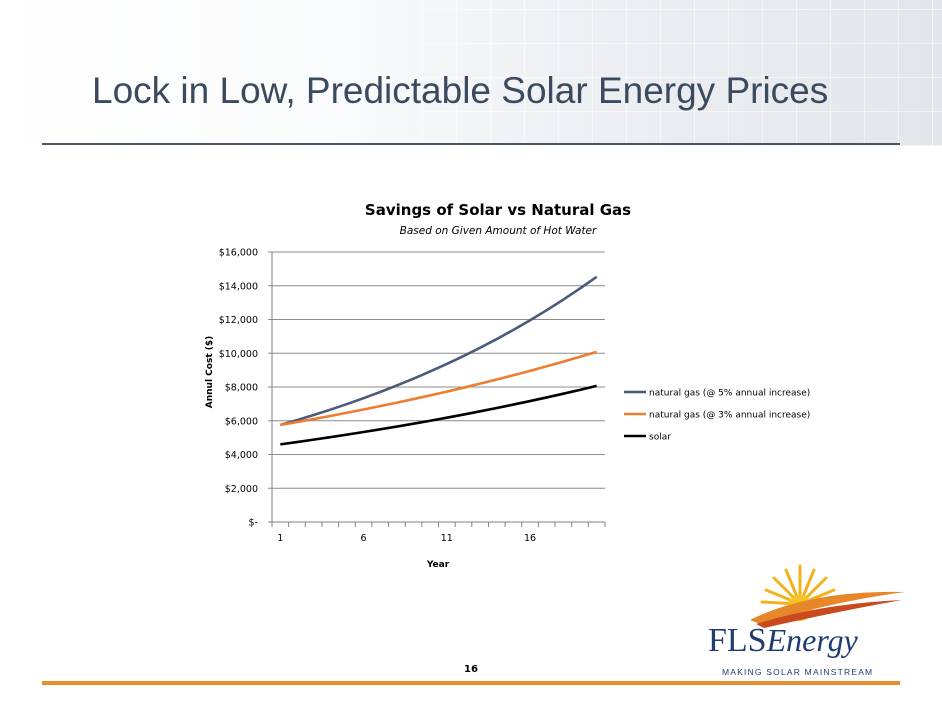 This screenshot has width=942, height=728. Describe the element at coordinates (729, 416) in the screenshot. I see `legend-label: natural gas (@ 3% annual increase)` at that location.